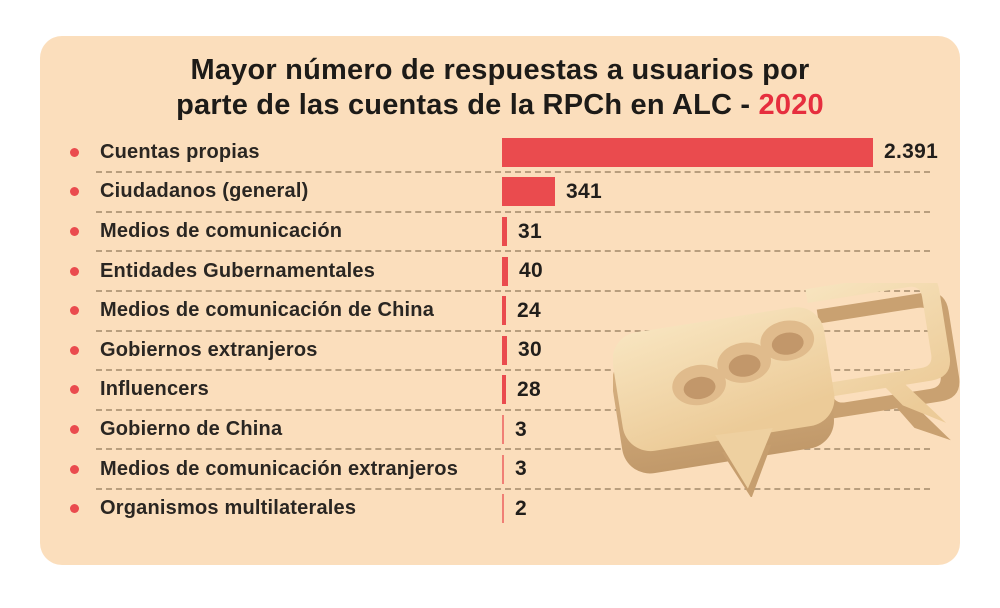 This screenshot has width=1000, height=608. Describe the element at coordinates (238, 270) in the screenshot. I see `category-label: Entidades Gubernamentales` at that location.